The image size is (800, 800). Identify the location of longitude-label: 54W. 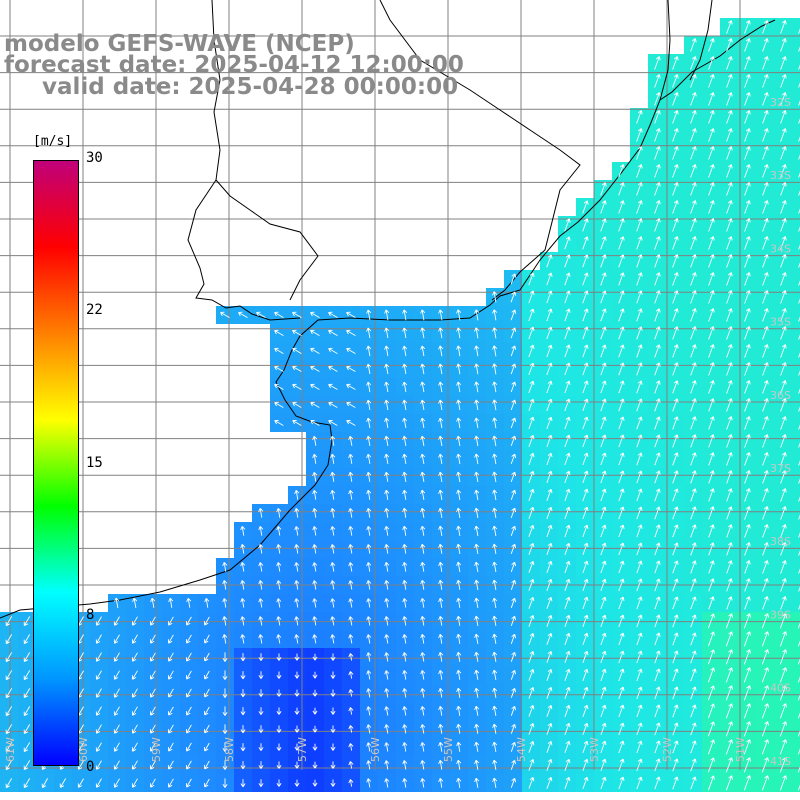
(521, 749).